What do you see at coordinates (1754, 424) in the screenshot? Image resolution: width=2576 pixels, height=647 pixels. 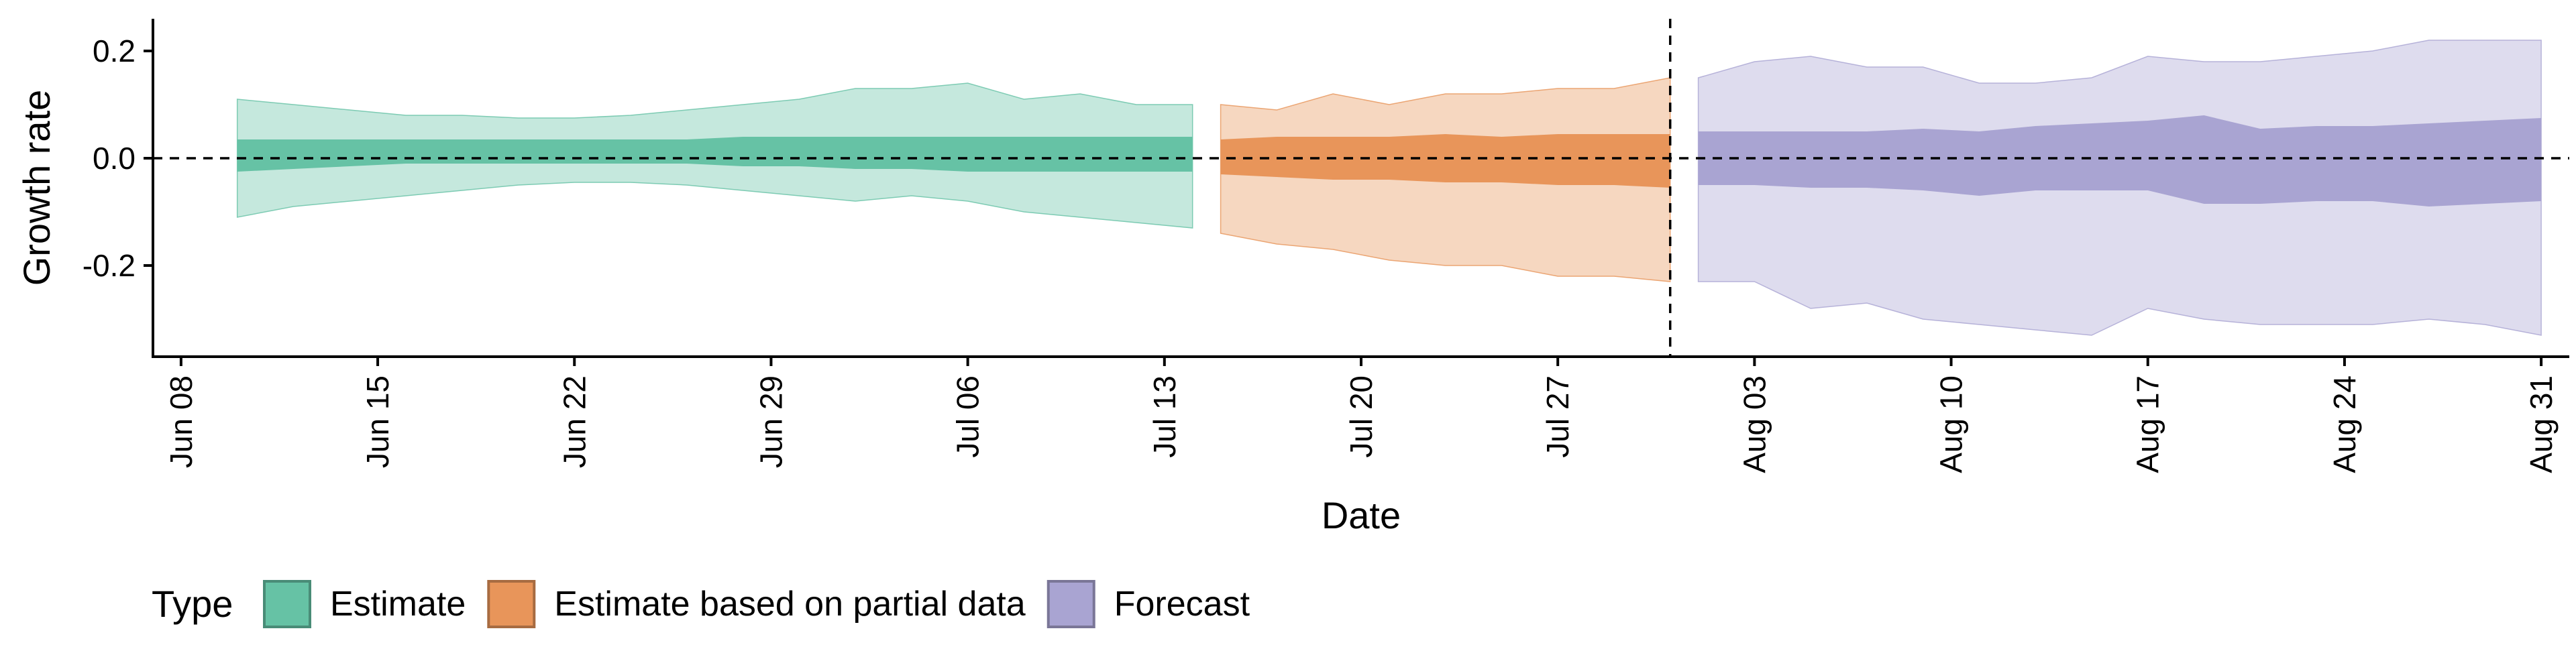 I see `x-tick-label: Aug 03` at bounding box center [1754, 424].